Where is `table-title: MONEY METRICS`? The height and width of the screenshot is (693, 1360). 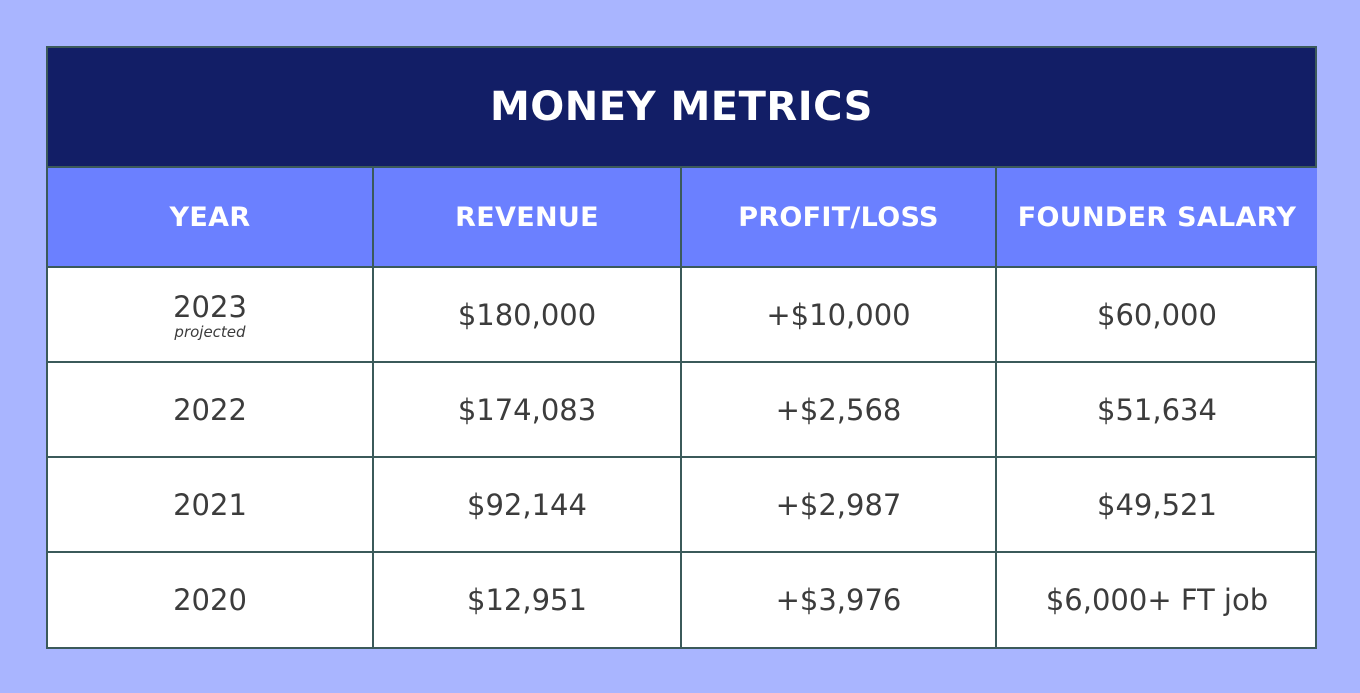
table-title: MONEY METRICS is located at coordinates (681, 107).